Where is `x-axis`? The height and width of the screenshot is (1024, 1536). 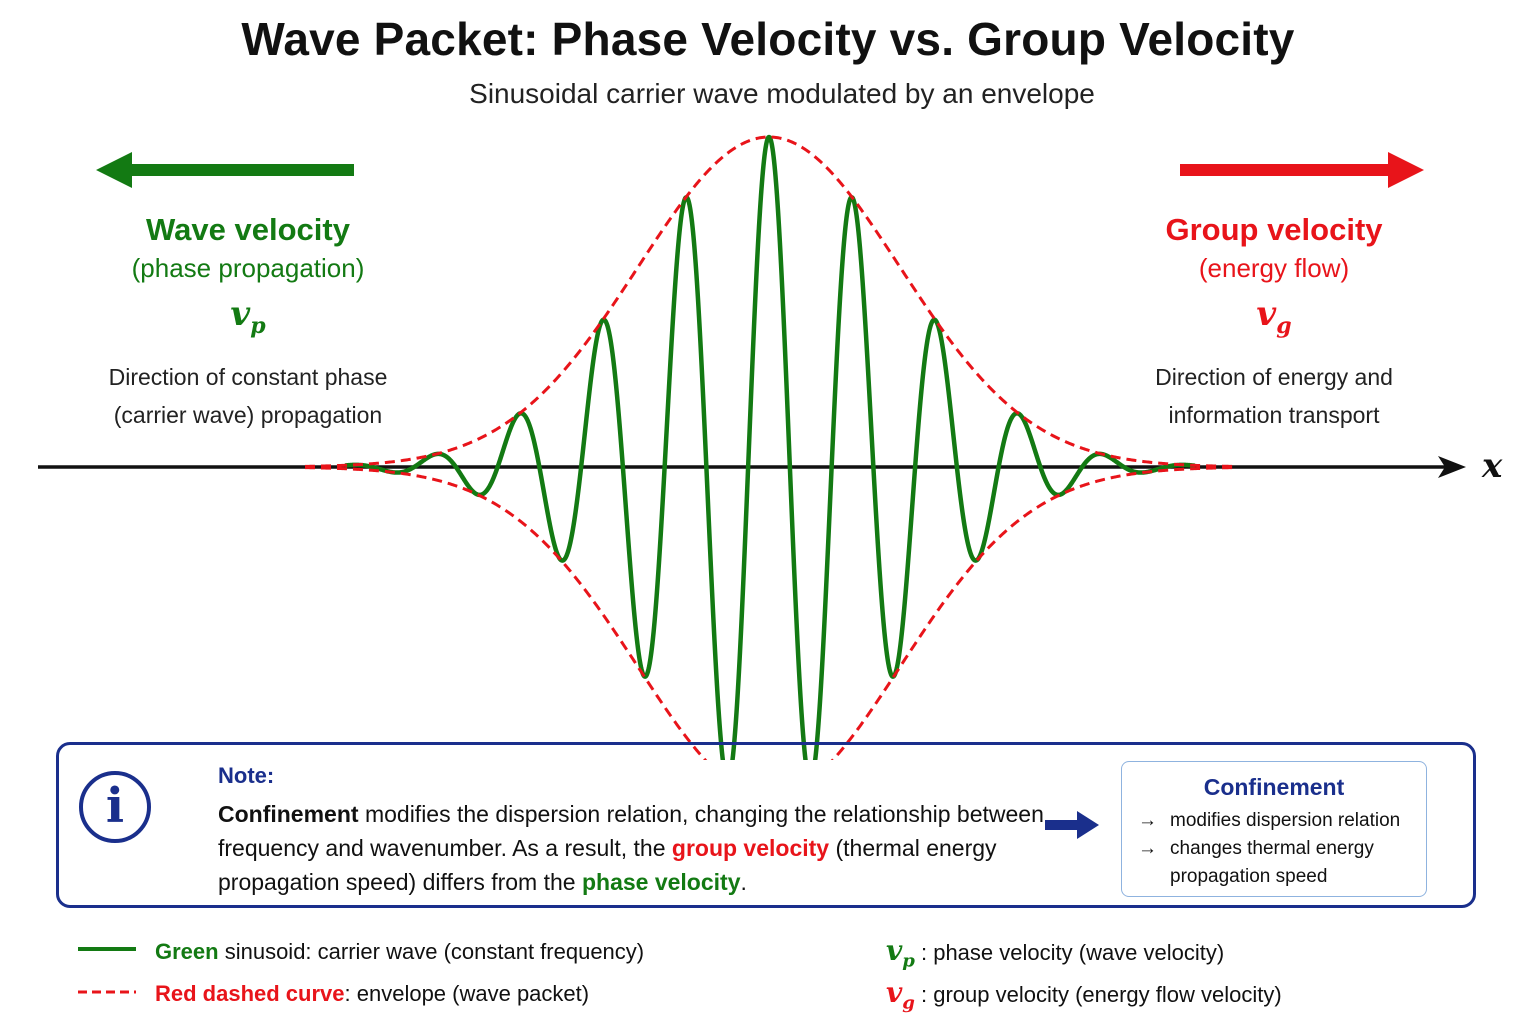
x-axis is located at coordinates (752, 467).